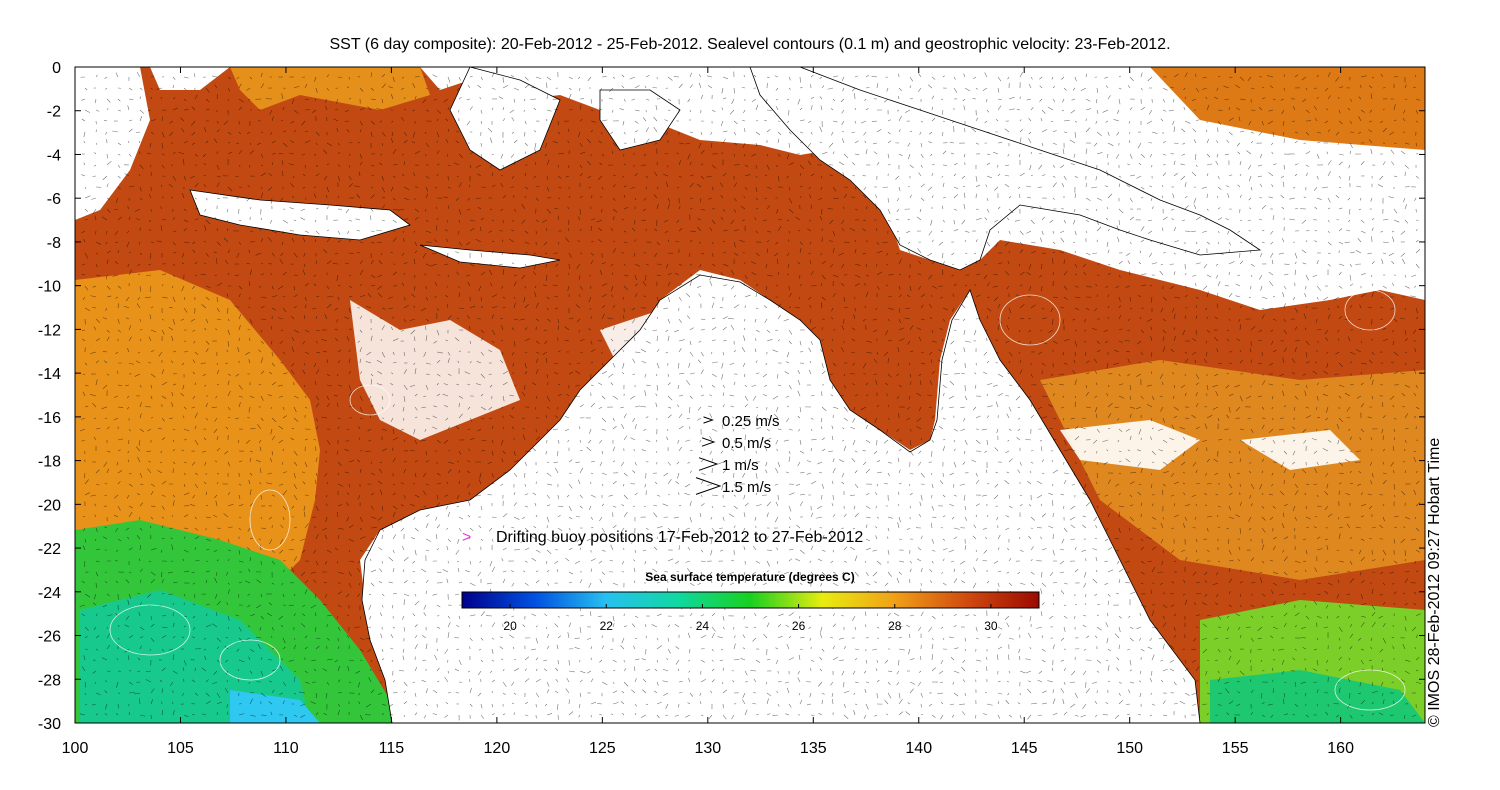 The width and height of the screenshot is (1500, 790). What do you see at coordinates (54, 243) in the screenshot?
I see `y-tick-label: -8` at bounding box center [54, 243].